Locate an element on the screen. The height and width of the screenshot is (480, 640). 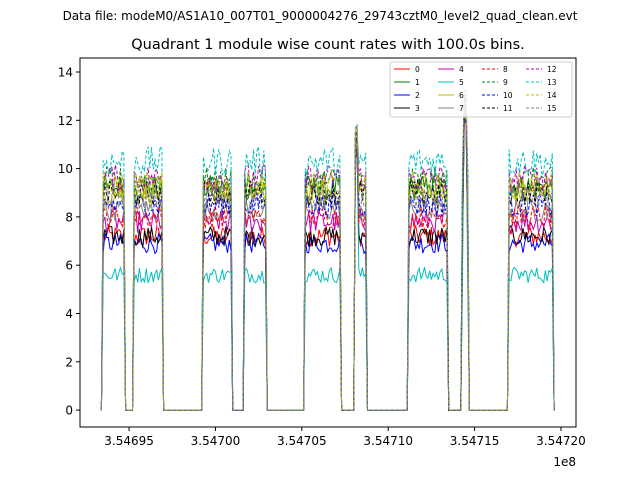
legend-label: 9 is located at coordinates (505, 82).